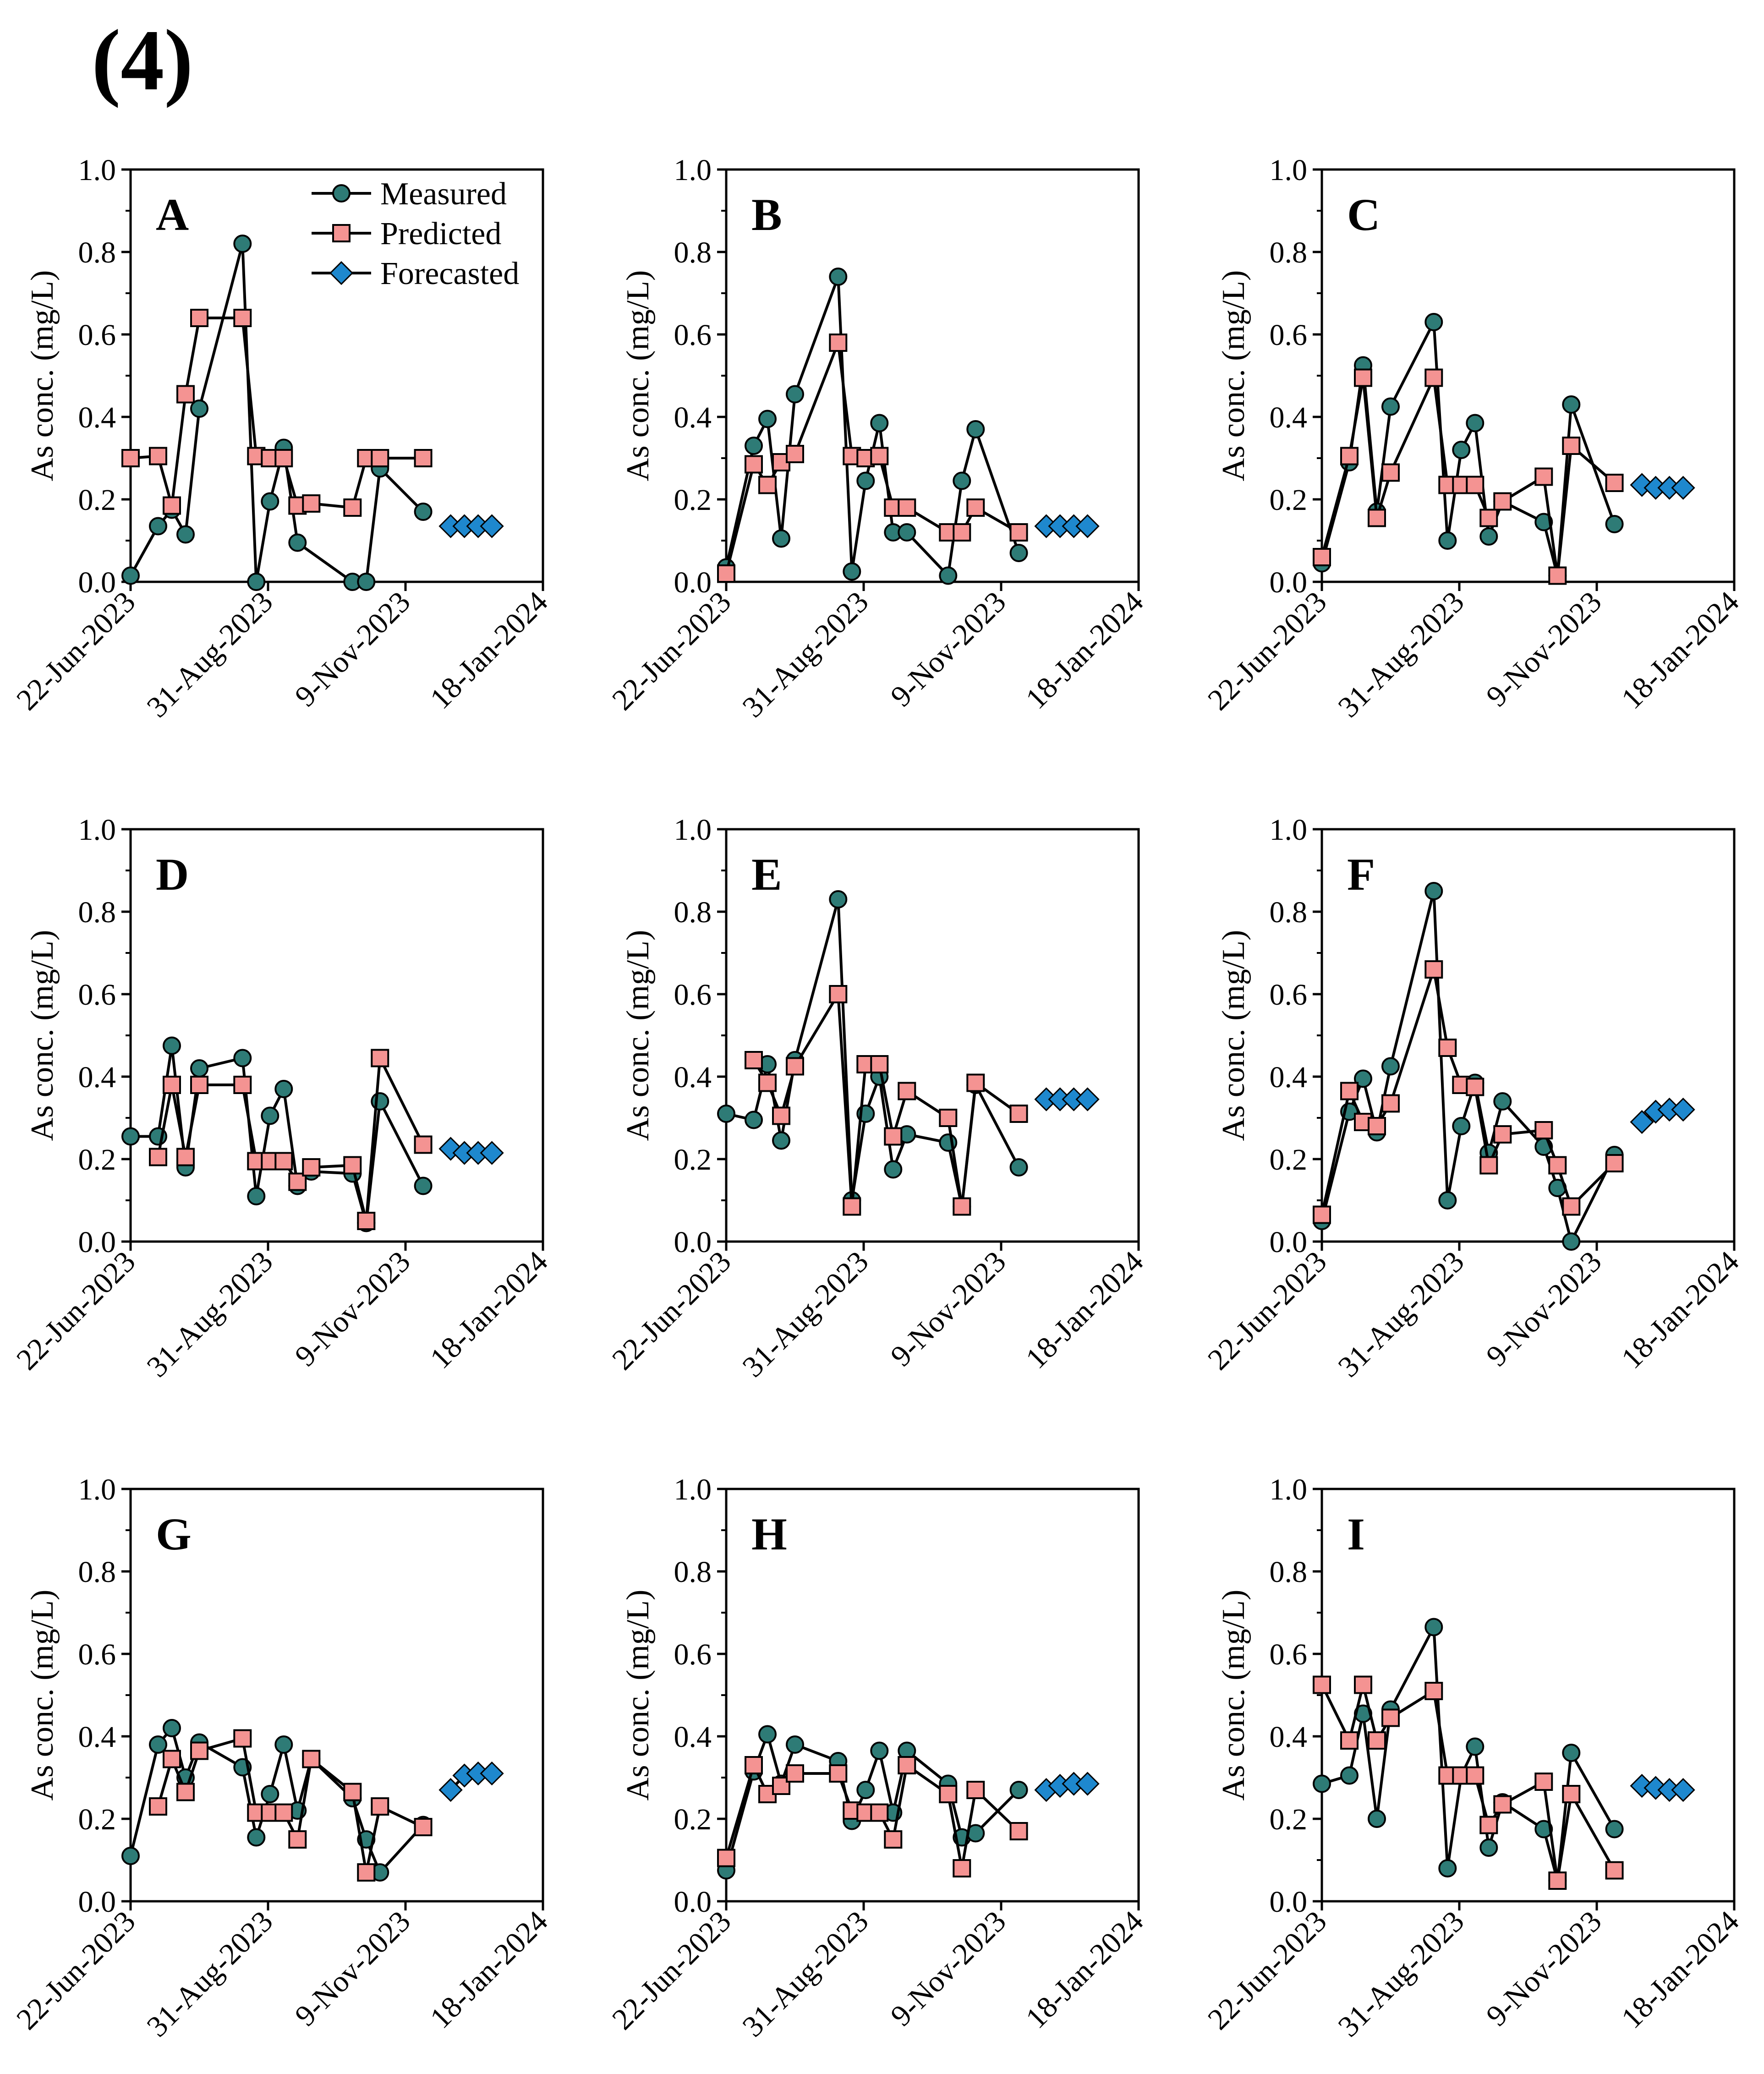 Image resolution: width=1764 pixels, height=2074 pixels. I want to click on panel-letter: I, so click(1356, 1534).